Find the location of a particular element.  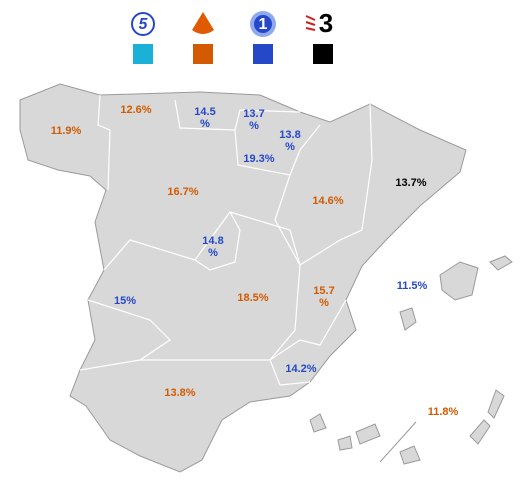

region-label: 16.7% is located at coordinates (182, 192).